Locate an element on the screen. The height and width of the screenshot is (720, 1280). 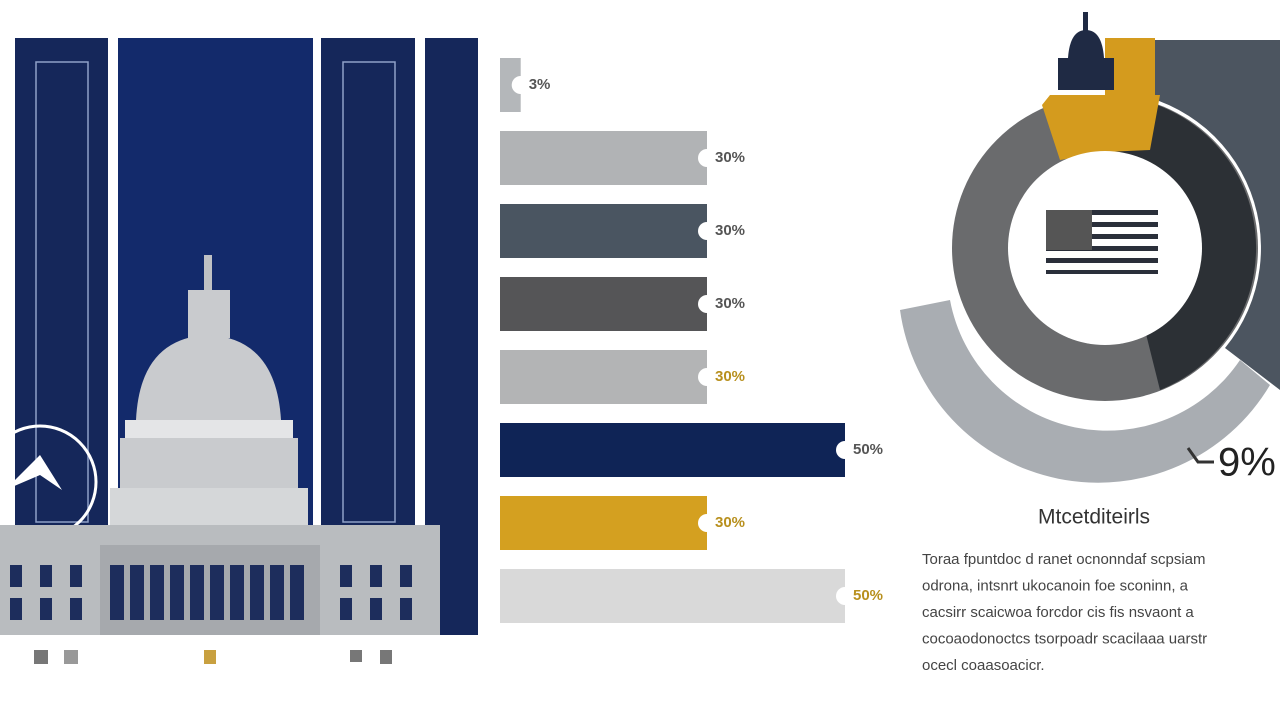
dome-icon is located at coordinates (1086, 51).